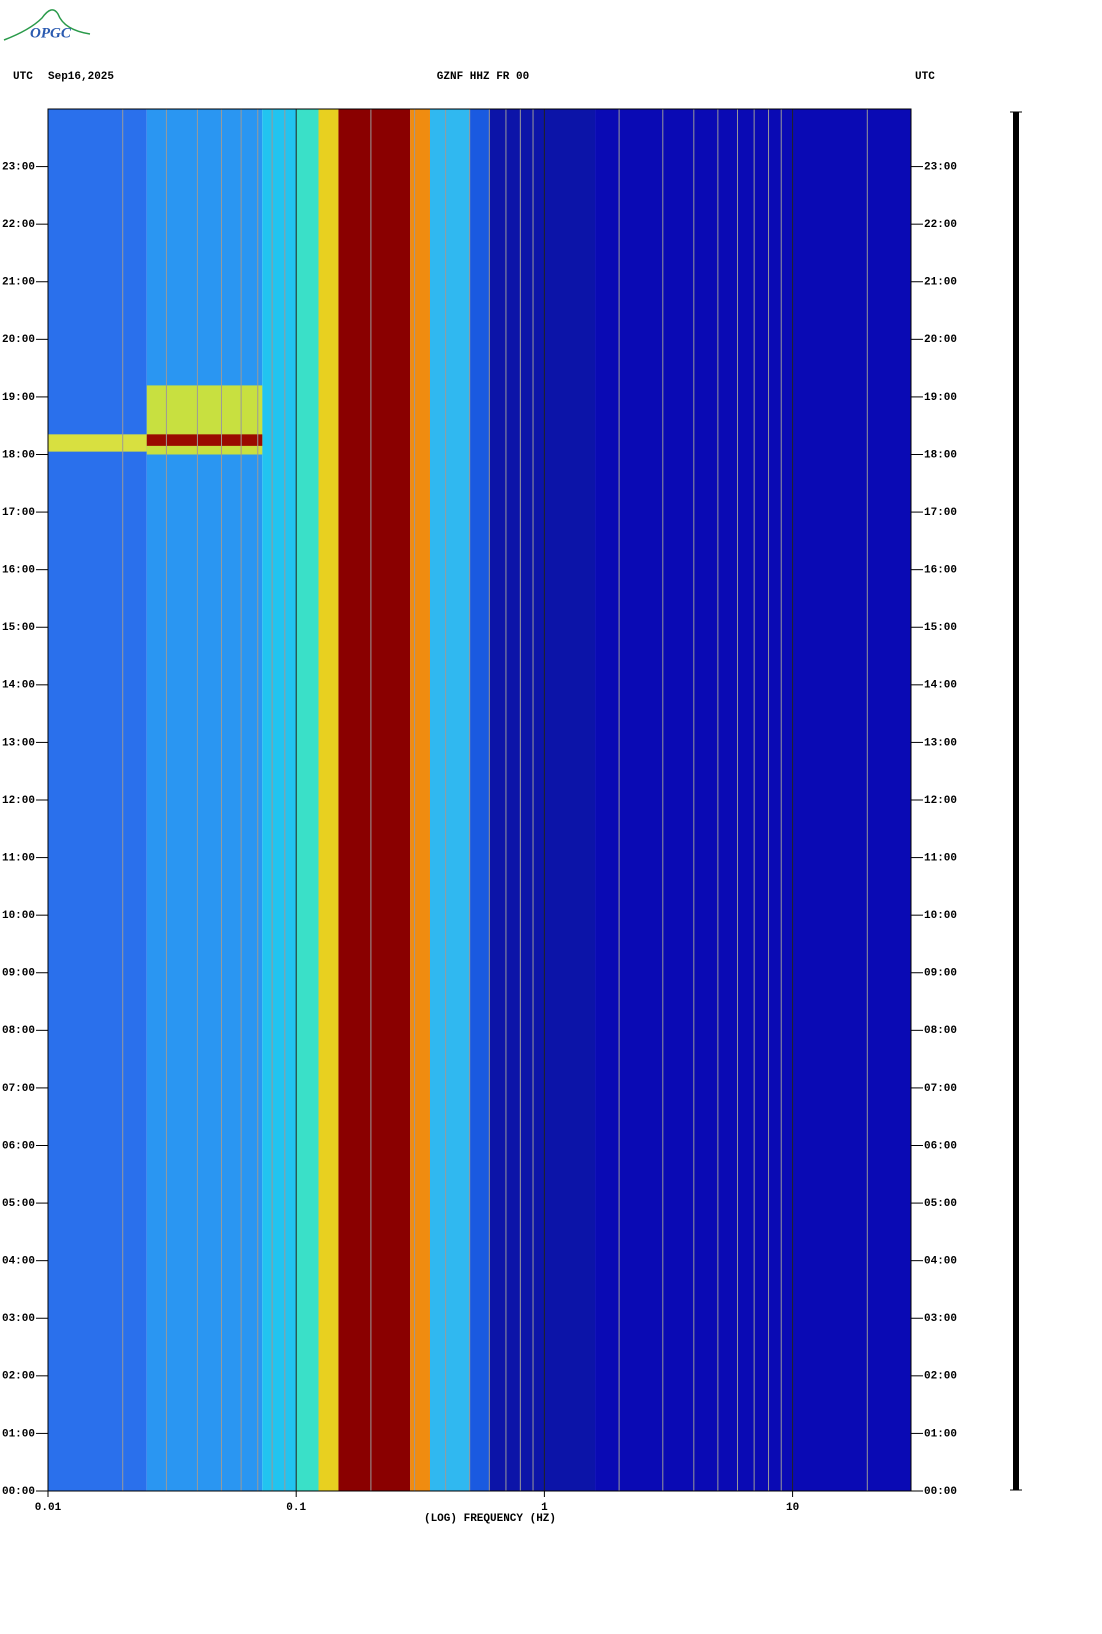 The image size is (1102, 1634). What do you see at coordinates (792, 1508) in the screenshot?
I see `x-tick-label: 10` at bounding box center [792, 1508].